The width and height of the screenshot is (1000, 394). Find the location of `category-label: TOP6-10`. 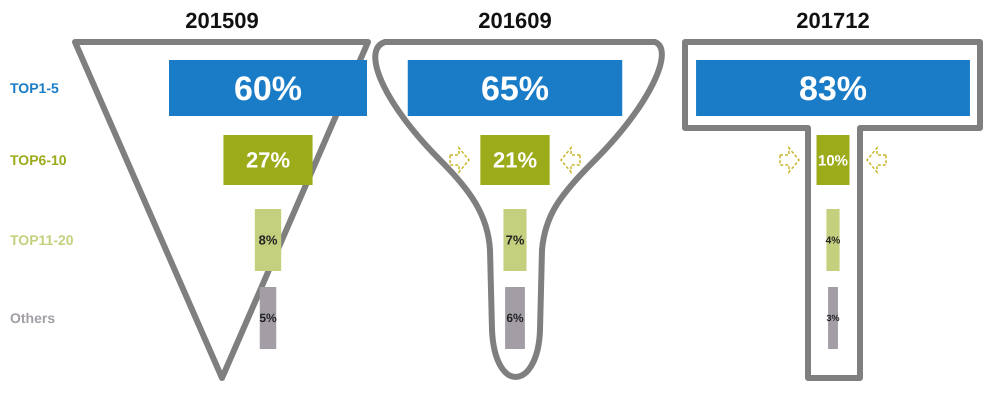

category-label: TOP6-10 is located at coordinates (38, 160).